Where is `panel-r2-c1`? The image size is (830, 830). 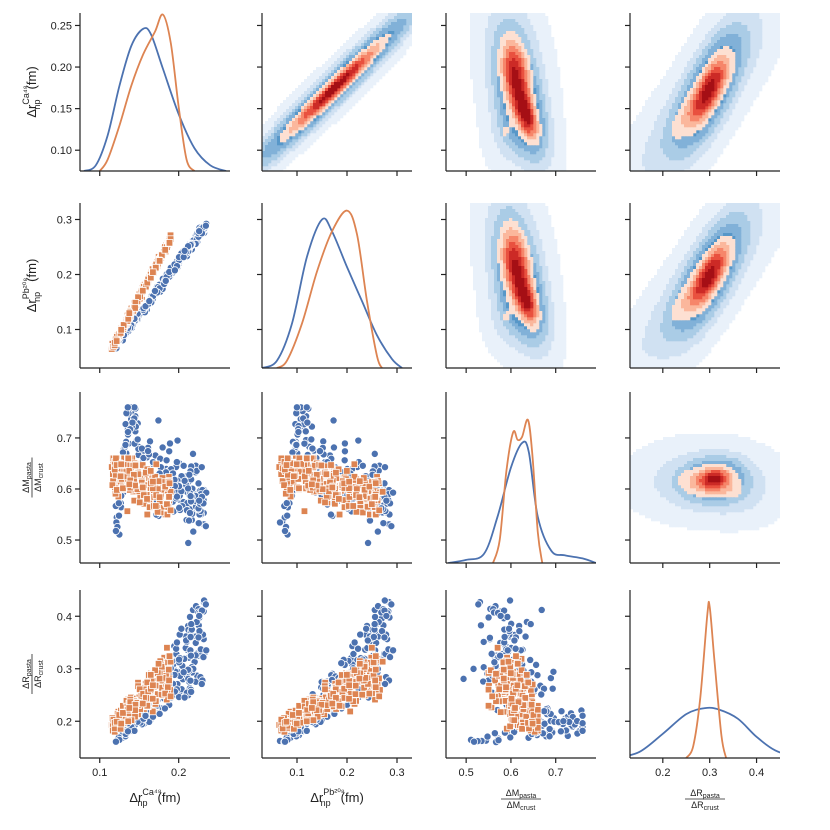
panel-r2-c1 is located at coordinates (334, 480).